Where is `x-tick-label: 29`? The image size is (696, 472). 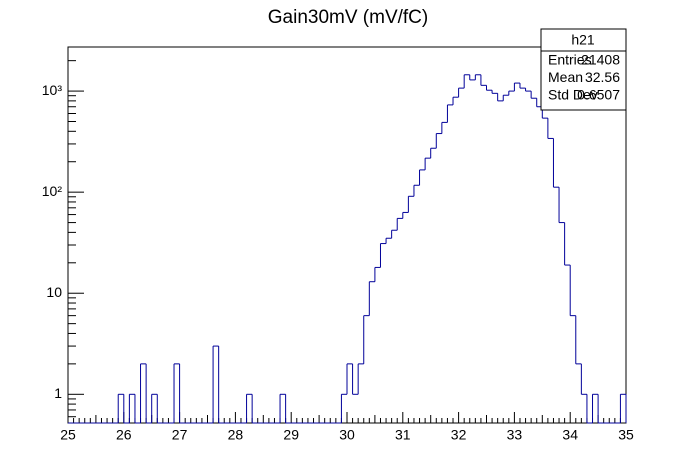
x-tick-label: 29 is located at coordinates (291, 435).